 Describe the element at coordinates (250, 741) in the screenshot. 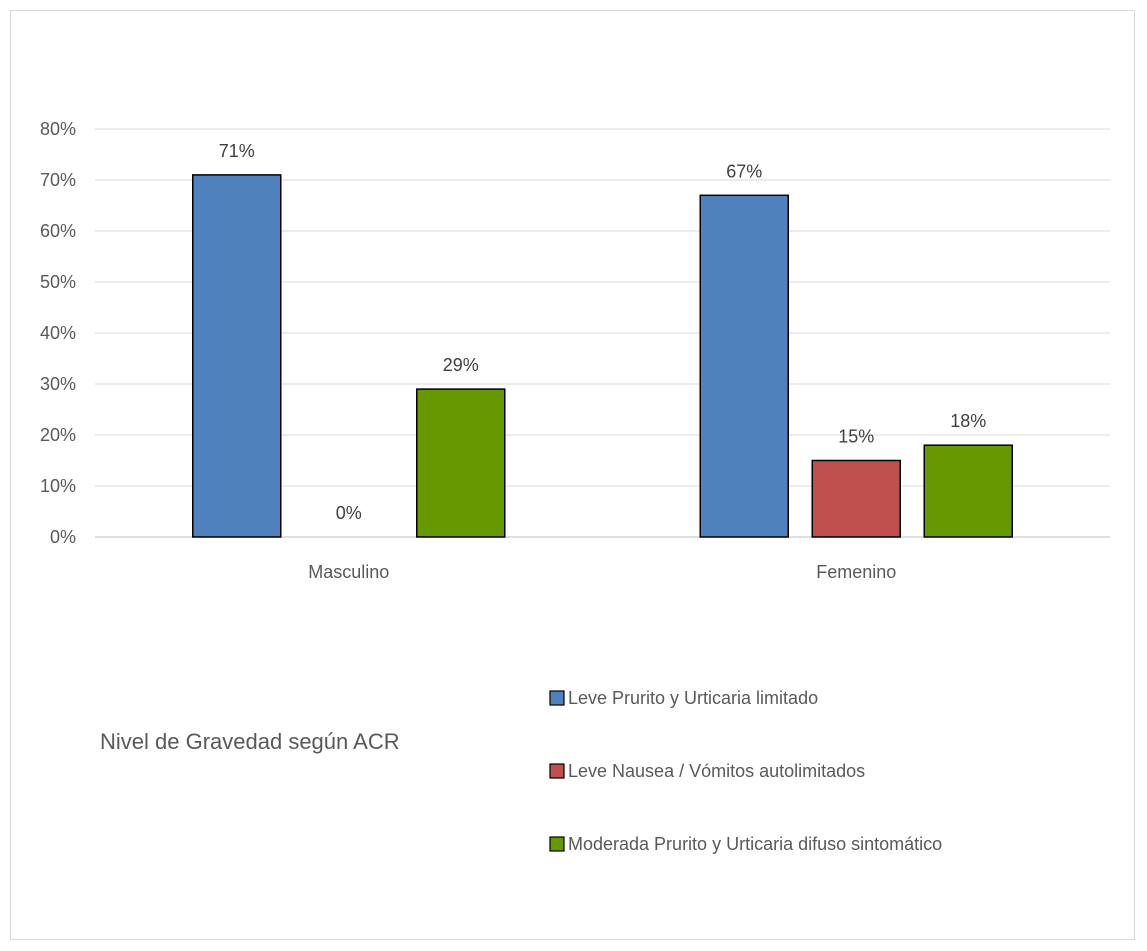

I see `legend-title: Nivel de Gravedad según ACR` at that location.